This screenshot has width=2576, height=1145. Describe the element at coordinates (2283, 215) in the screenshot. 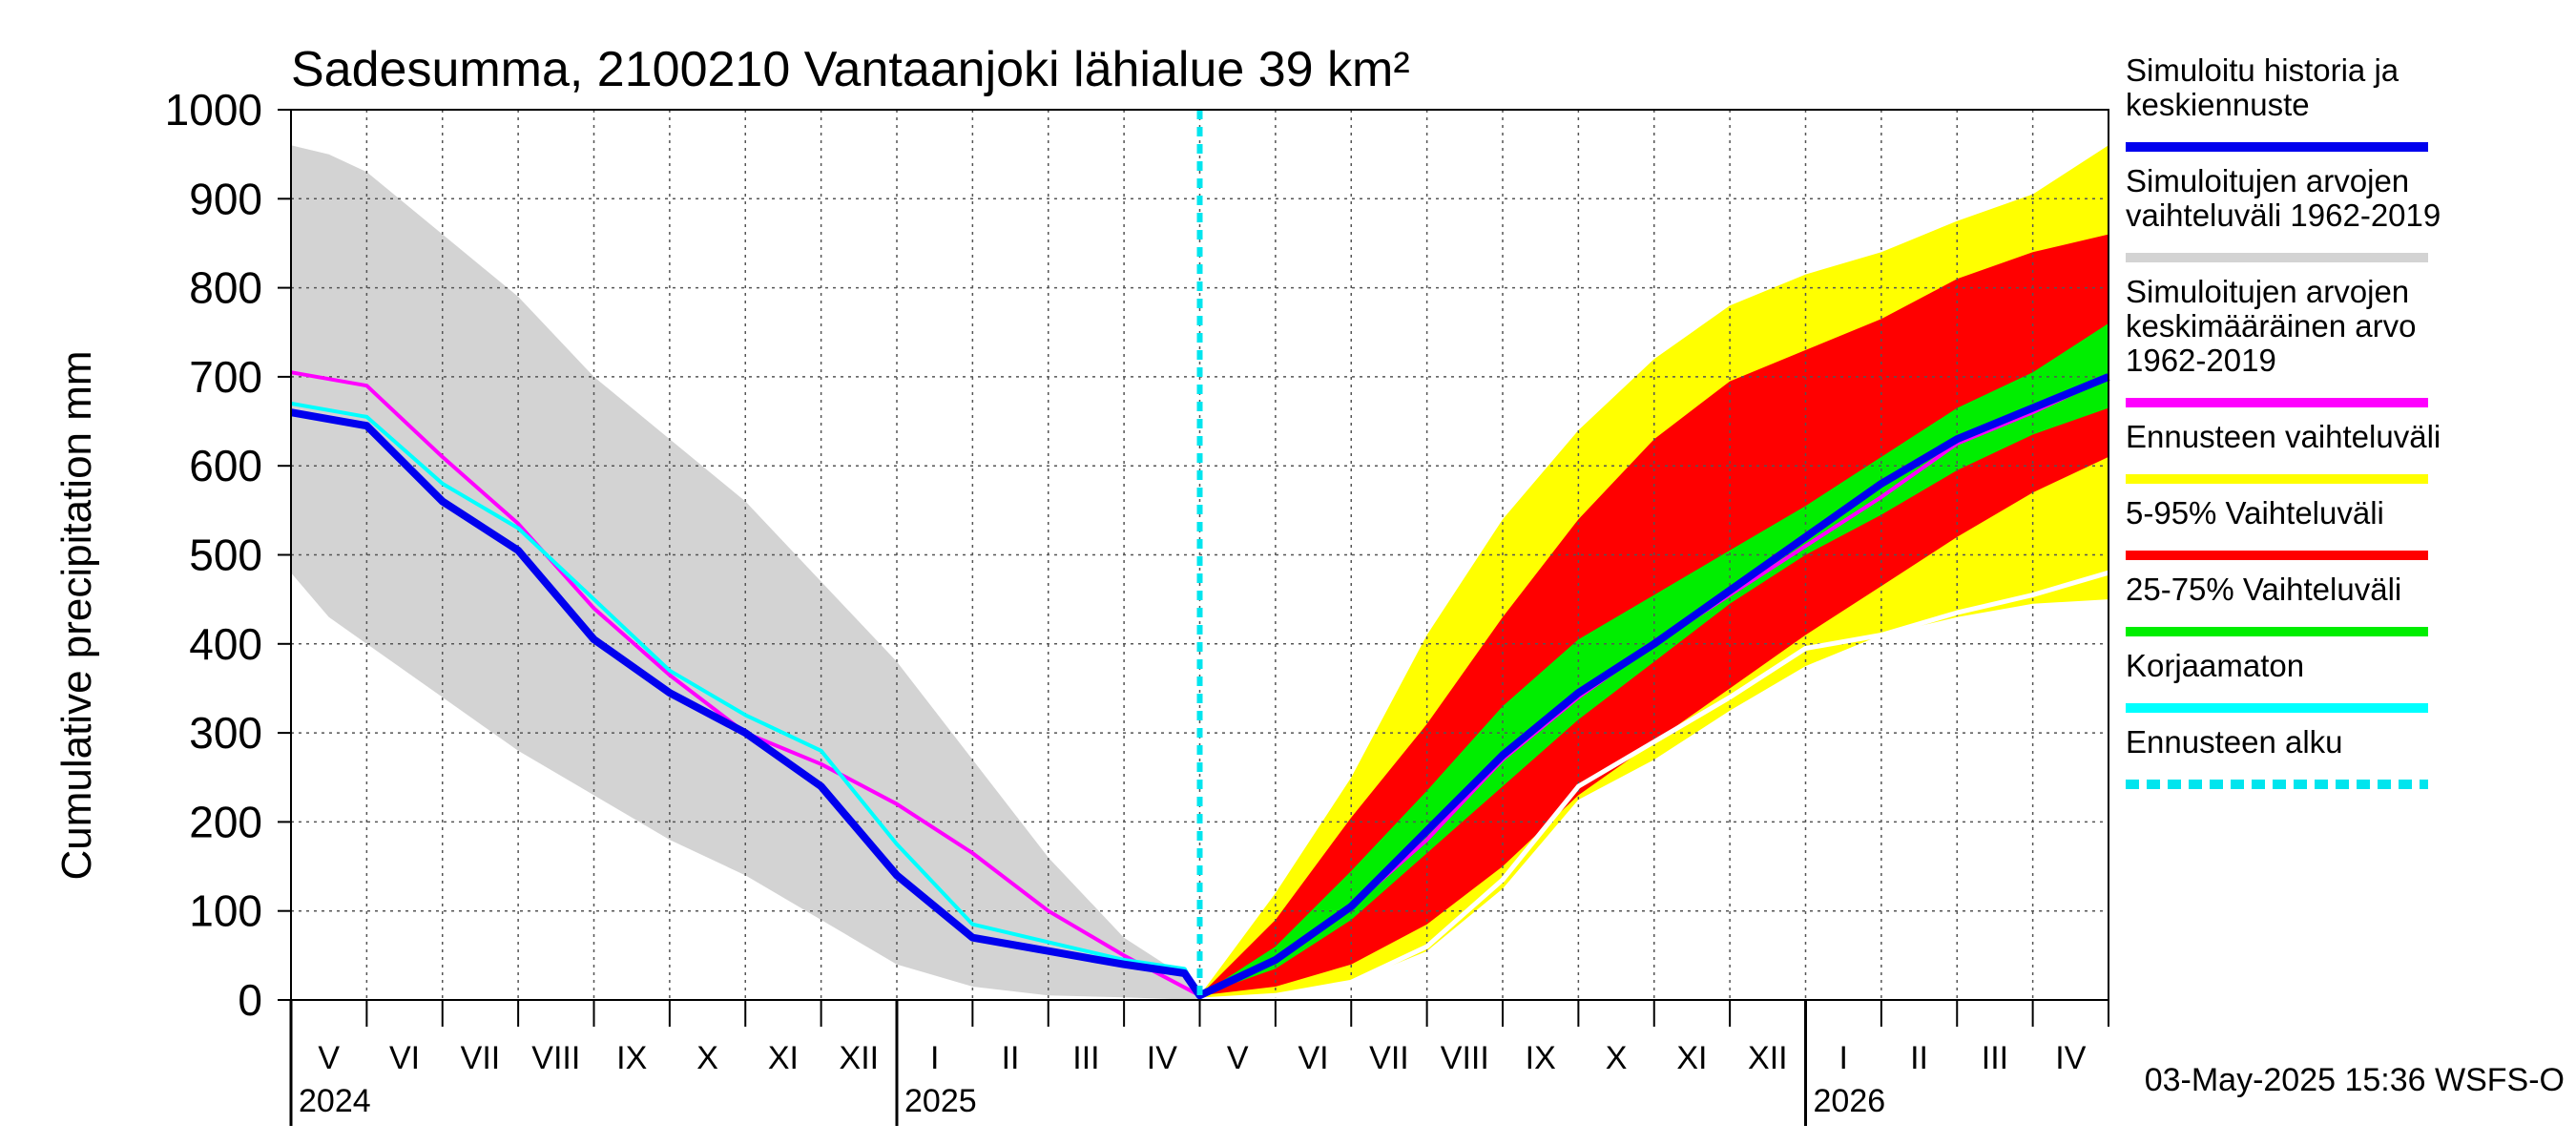

I see `legend-text: vaihteluväli 1962-2019` at that location.